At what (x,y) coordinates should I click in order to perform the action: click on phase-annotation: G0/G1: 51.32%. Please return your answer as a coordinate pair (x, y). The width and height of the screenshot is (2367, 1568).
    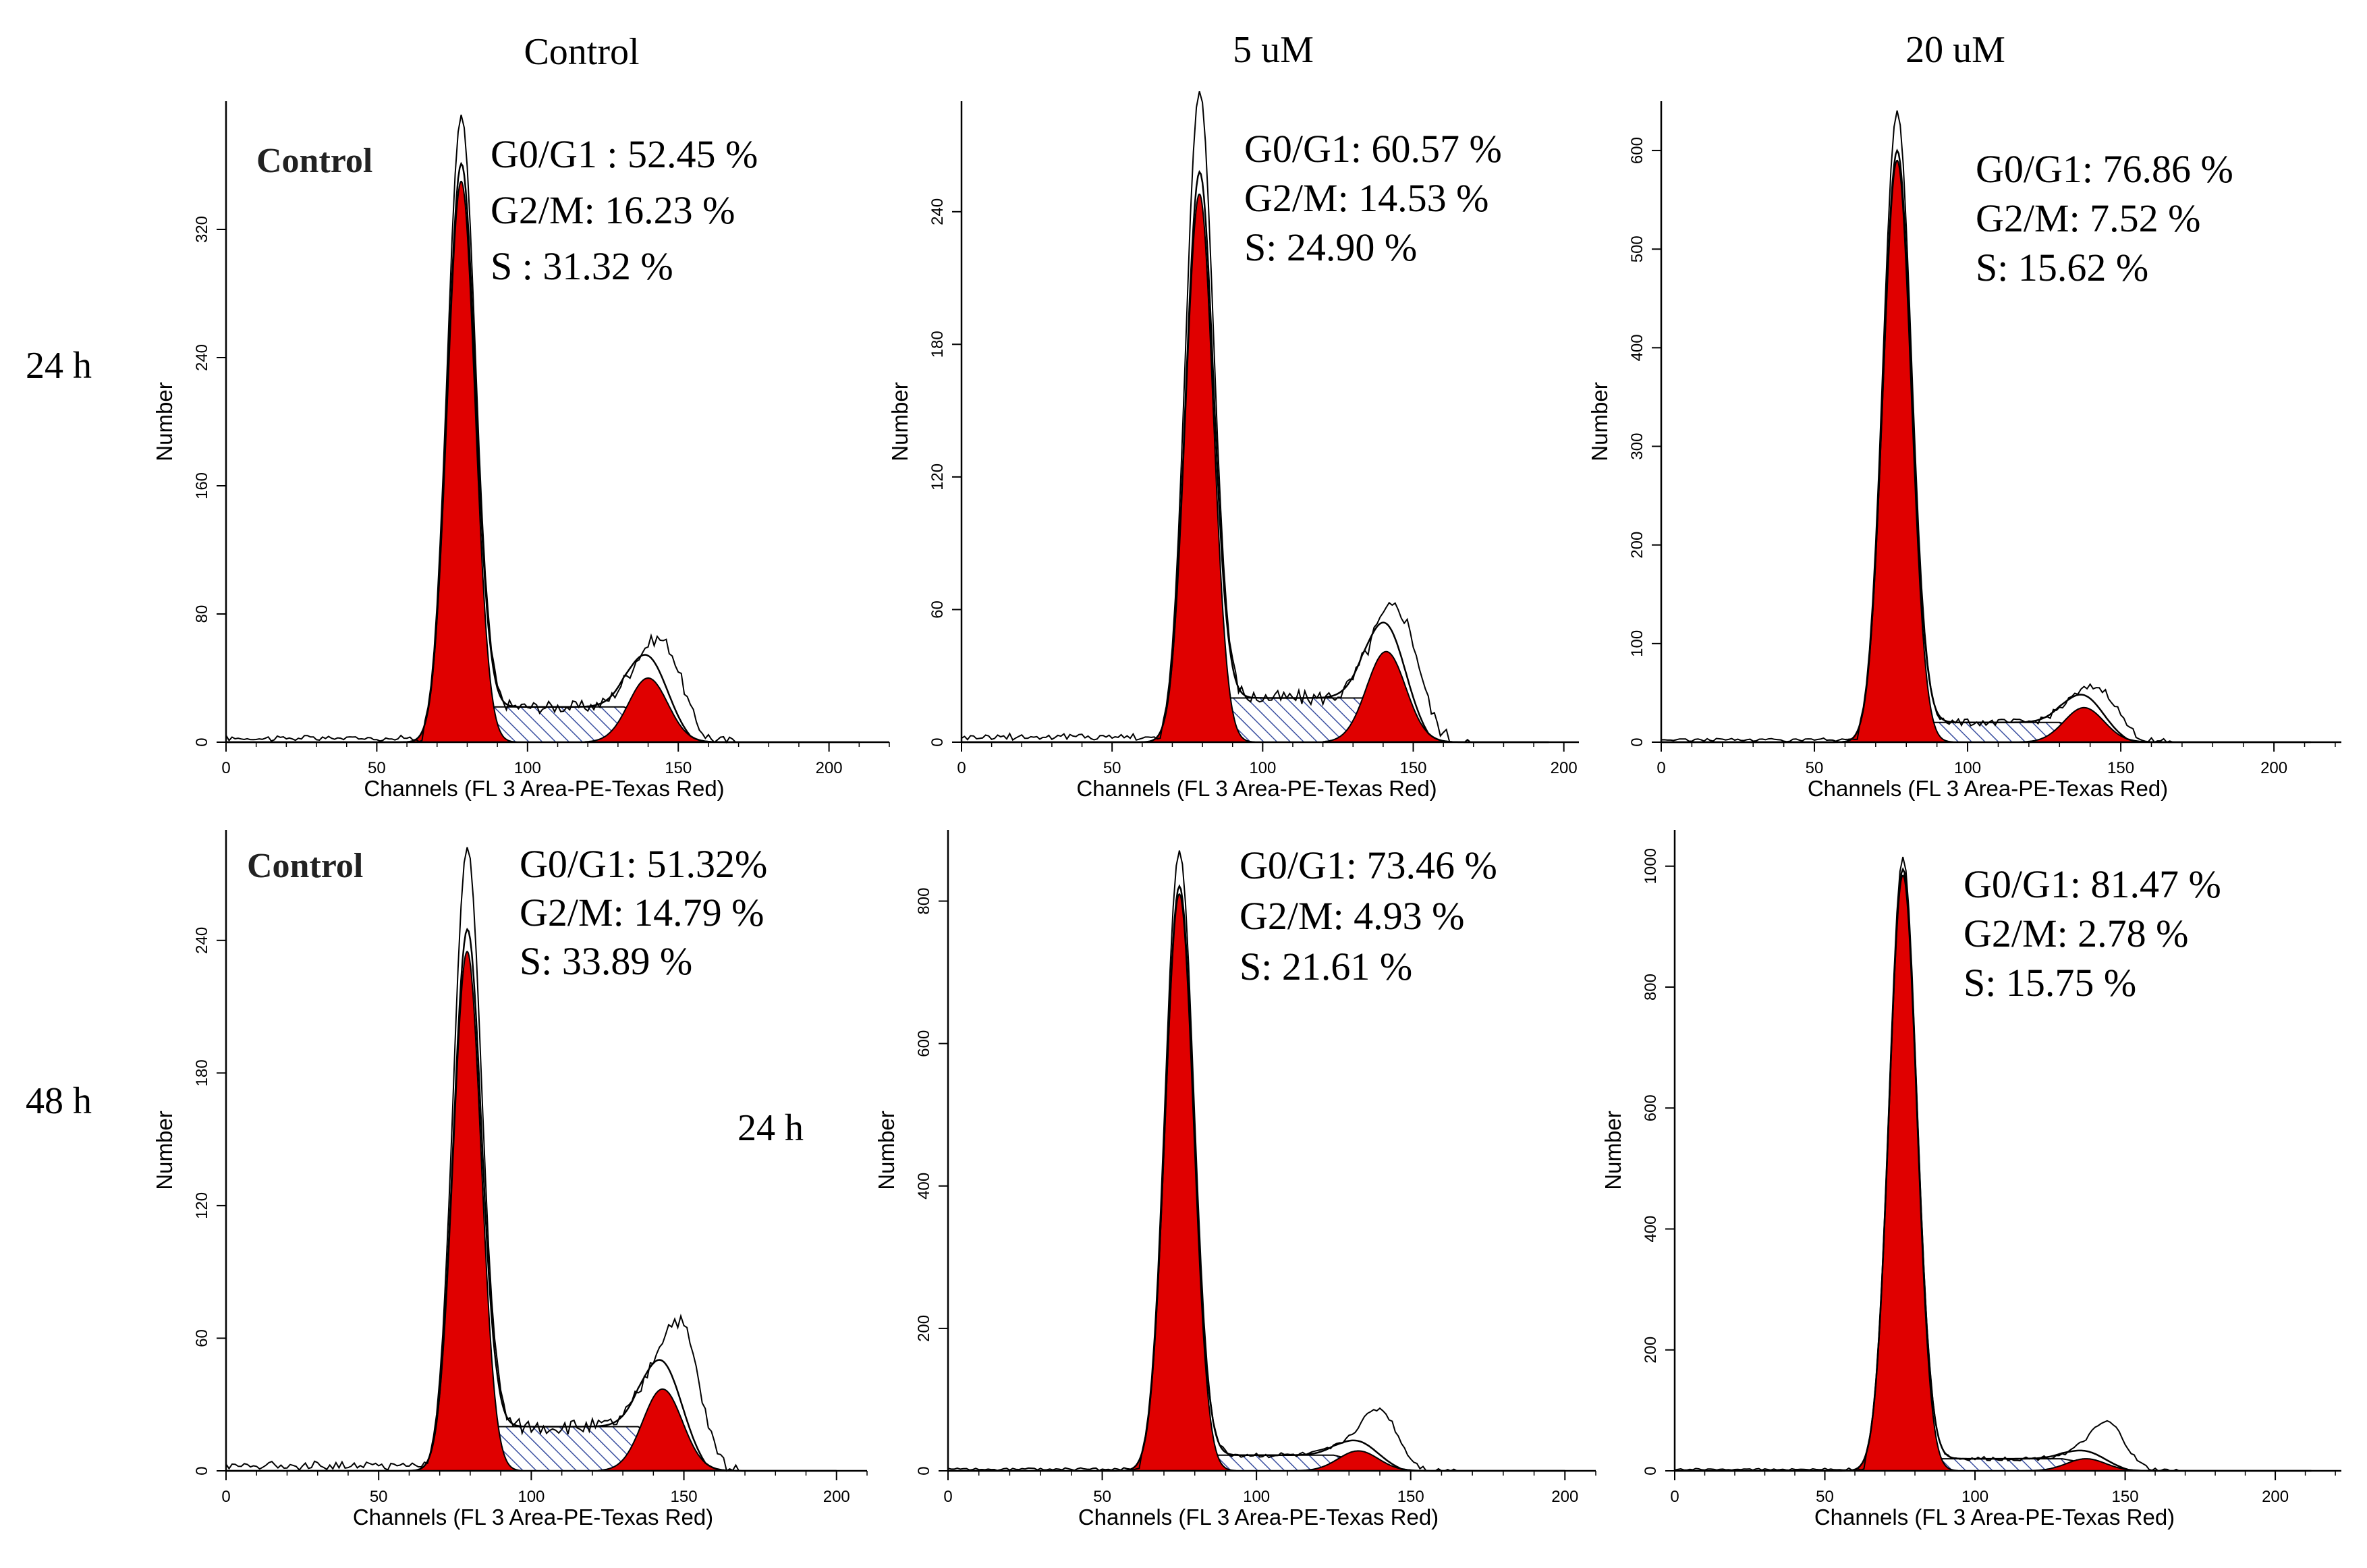
    Looking at the image, I should click on (643, 864).